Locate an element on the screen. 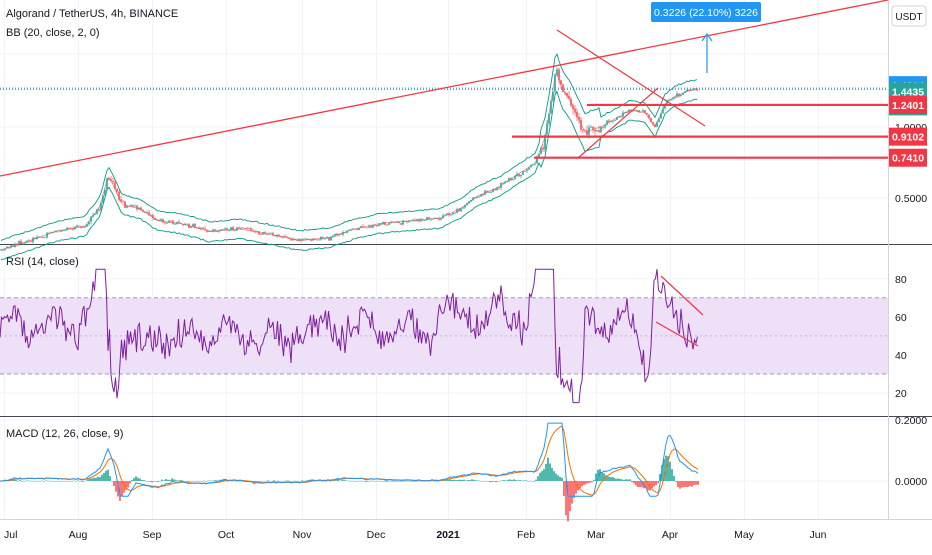 The height and width of the screenshot is (555, 932). rsi-indicator-label: RSI (14, close) is located at coordinates (42, 262).